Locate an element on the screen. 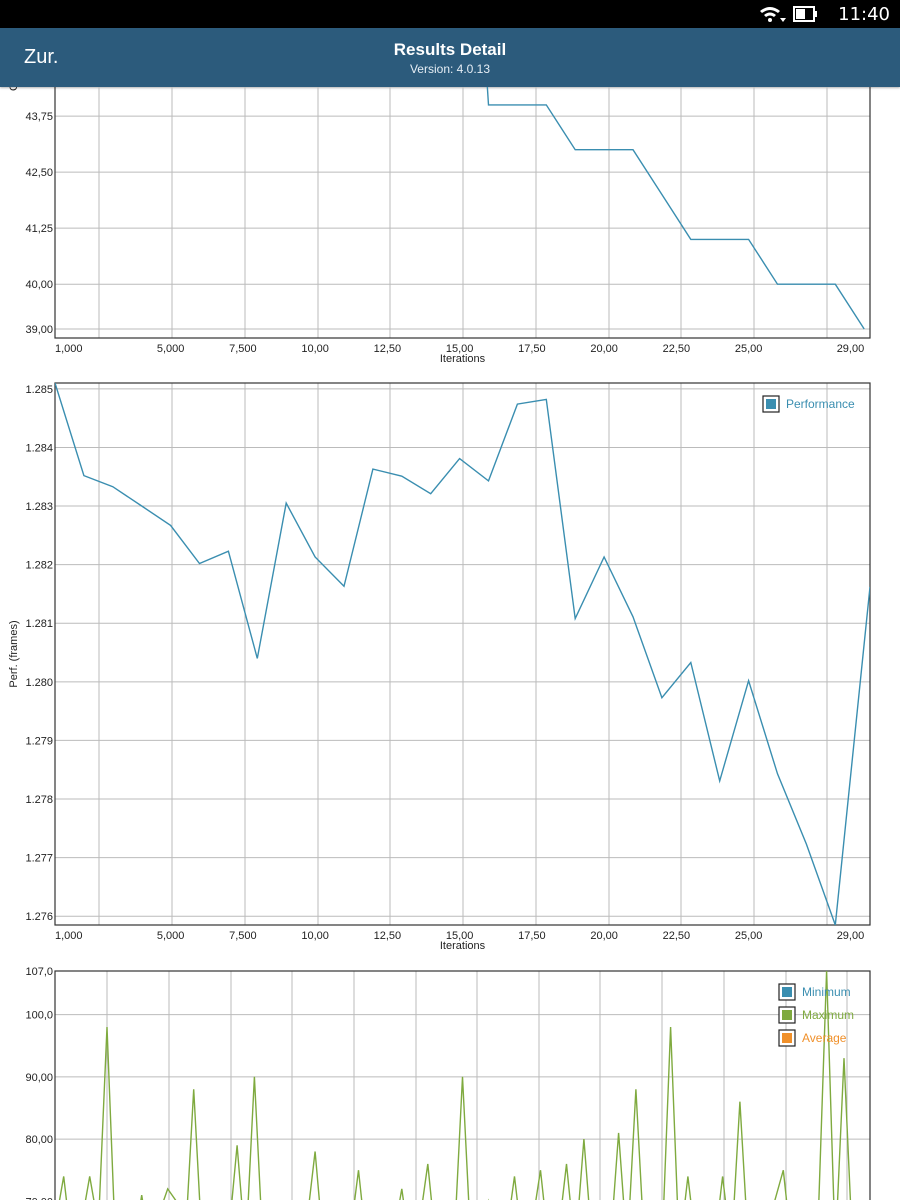 Image resolution: width=900 pixels, height=1200 pixels. y-tick-label: 100,0 is located at coordinates (39, 1016).